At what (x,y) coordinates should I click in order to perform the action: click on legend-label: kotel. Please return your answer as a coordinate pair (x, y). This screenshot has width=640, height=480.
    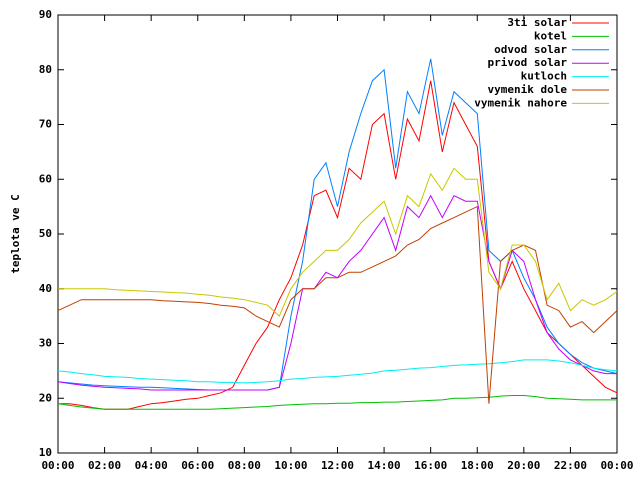
    Looking at the image, I should click on (550, 35).